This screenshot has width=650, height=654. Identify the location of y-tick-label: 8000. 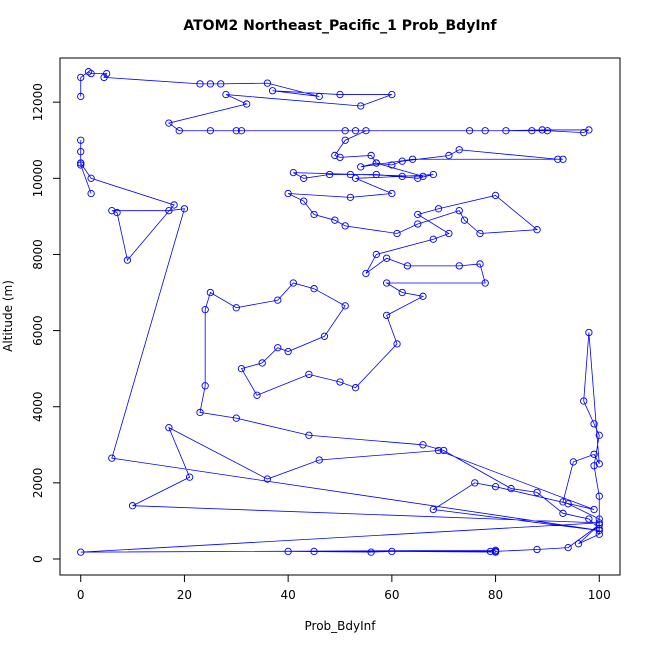
(38, 254).